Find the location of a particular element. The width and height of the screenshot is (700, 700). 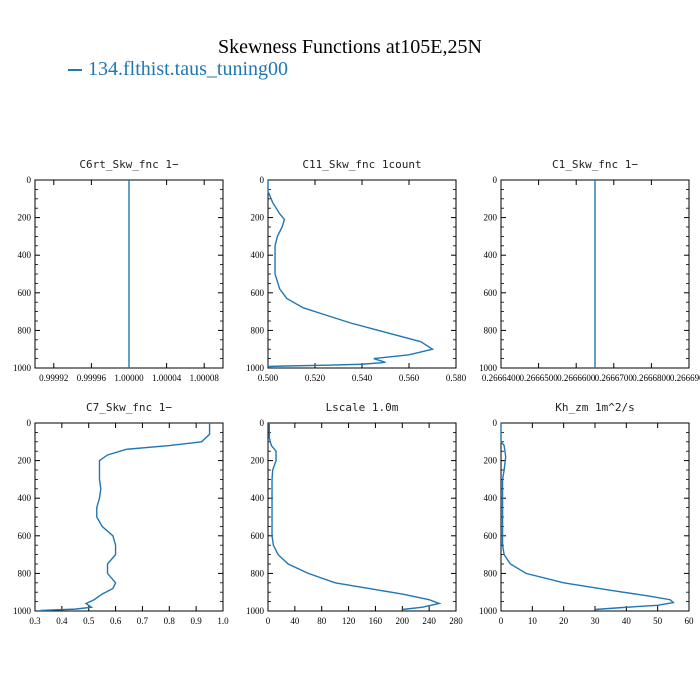

x-tick-label: 0.540 is located at coordinates (362, 378).